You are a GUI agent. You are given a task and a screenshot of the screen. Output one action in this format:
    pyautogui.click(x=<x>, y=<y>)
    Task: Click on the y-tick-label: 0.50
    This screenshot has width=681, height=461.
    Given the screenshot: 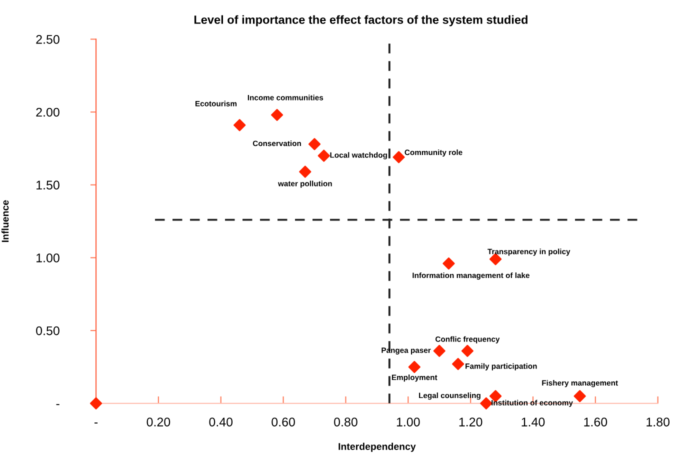 What is the action you would take?
    pyautogui.click(x=48, y=331)
    